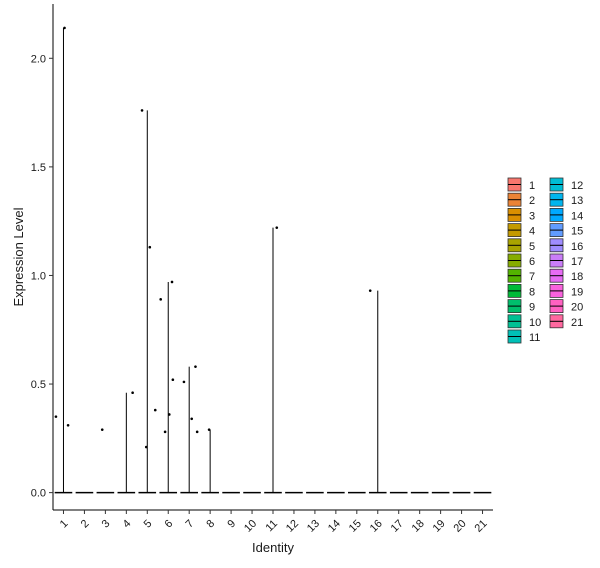 This screenshot has width=600, height=568. Describe the element at coordinates (480, 526) in the screenshot. I see `x-tick-label: 21` at that location.